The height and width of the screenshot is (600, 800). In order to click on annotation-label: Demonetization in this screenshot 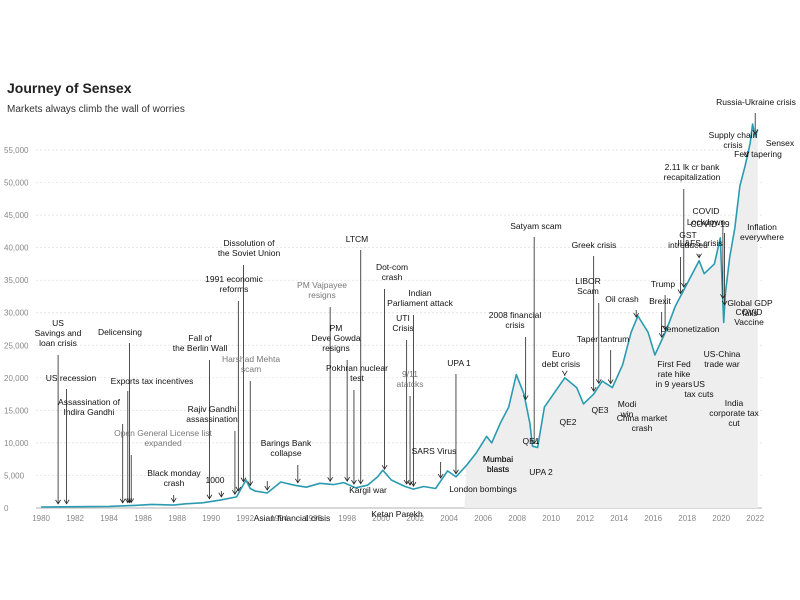, I will do `click(689, 329)`.